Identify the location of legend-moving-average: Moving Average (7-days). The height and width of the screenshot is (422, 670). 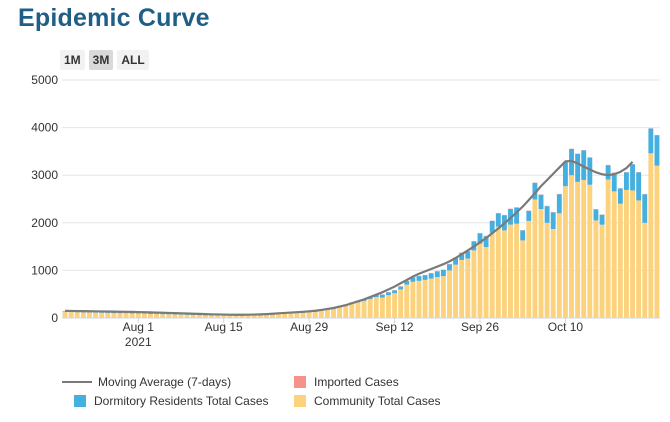
(146, 382).